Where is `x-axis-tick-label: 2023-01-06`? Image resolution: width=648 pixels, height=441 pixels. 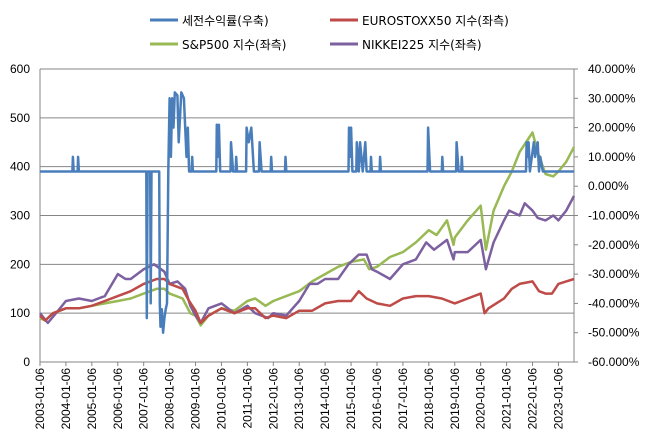
x-axis-tick-label: 2023-01-06 is located at coordinates (558, 399).